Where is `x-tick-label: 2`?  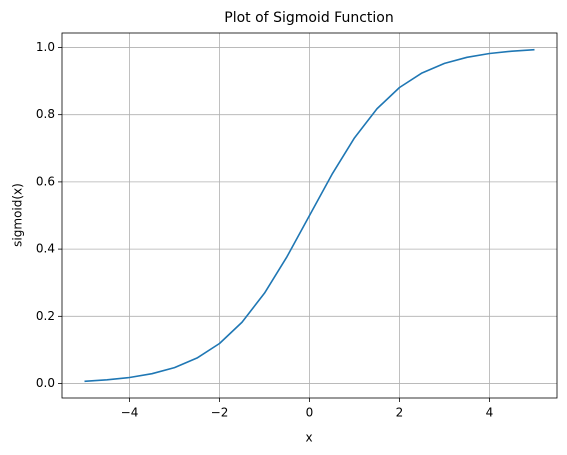 x-tick-label: 2 is located at coordinates (400, 413).